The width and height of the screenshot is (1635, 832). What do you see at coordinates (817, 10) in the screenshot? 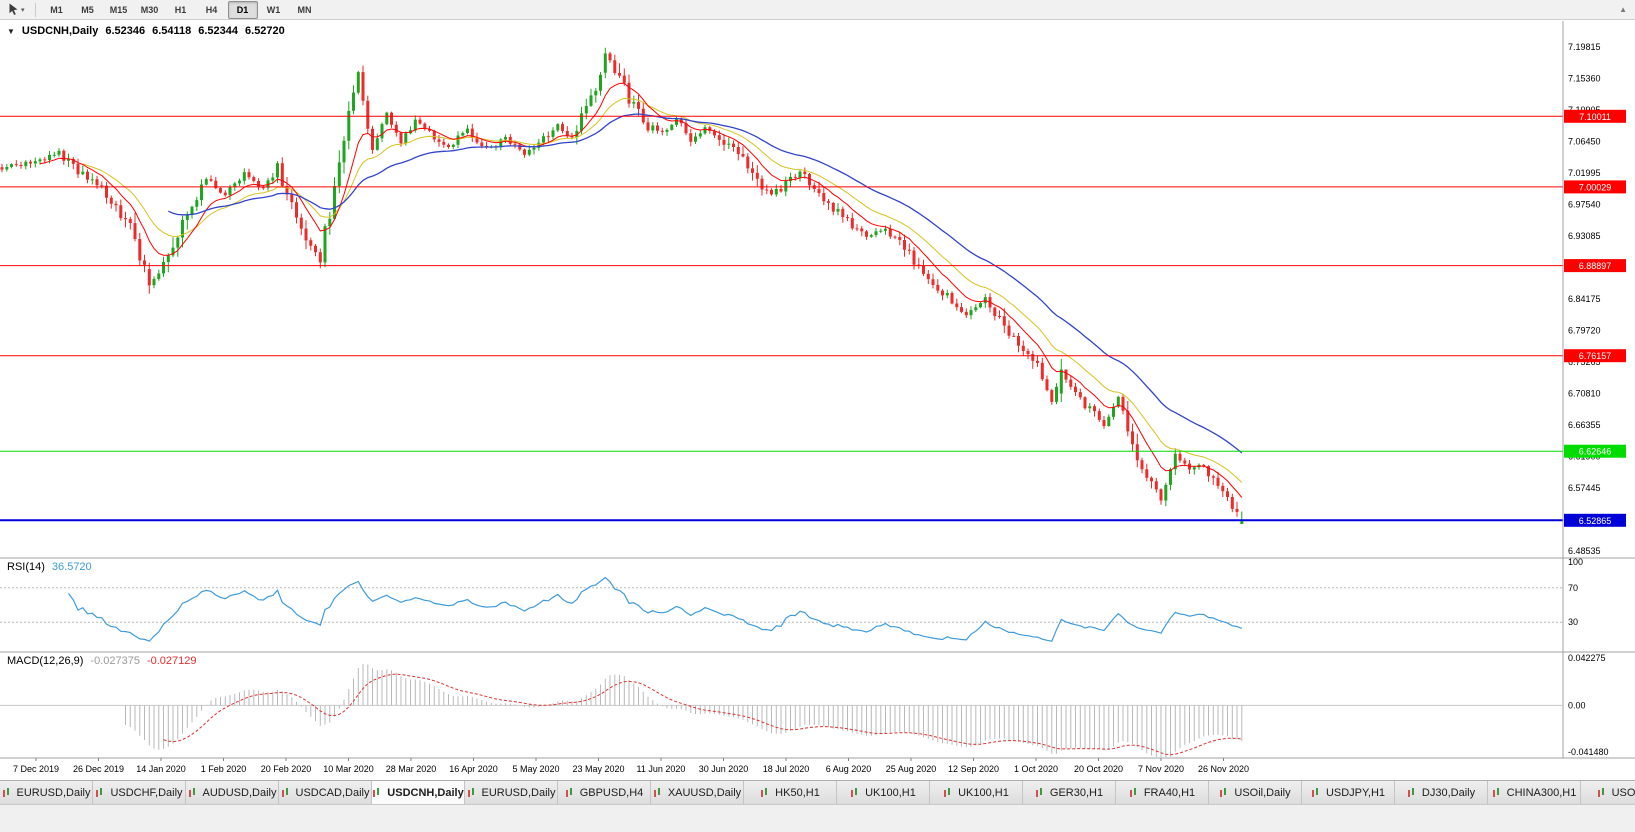
I see `timeframes-toolbar: ▾ M1 M5 M15 M30 H1 H4 D1 W1 MN ▲` at bounding box center [817, 10].